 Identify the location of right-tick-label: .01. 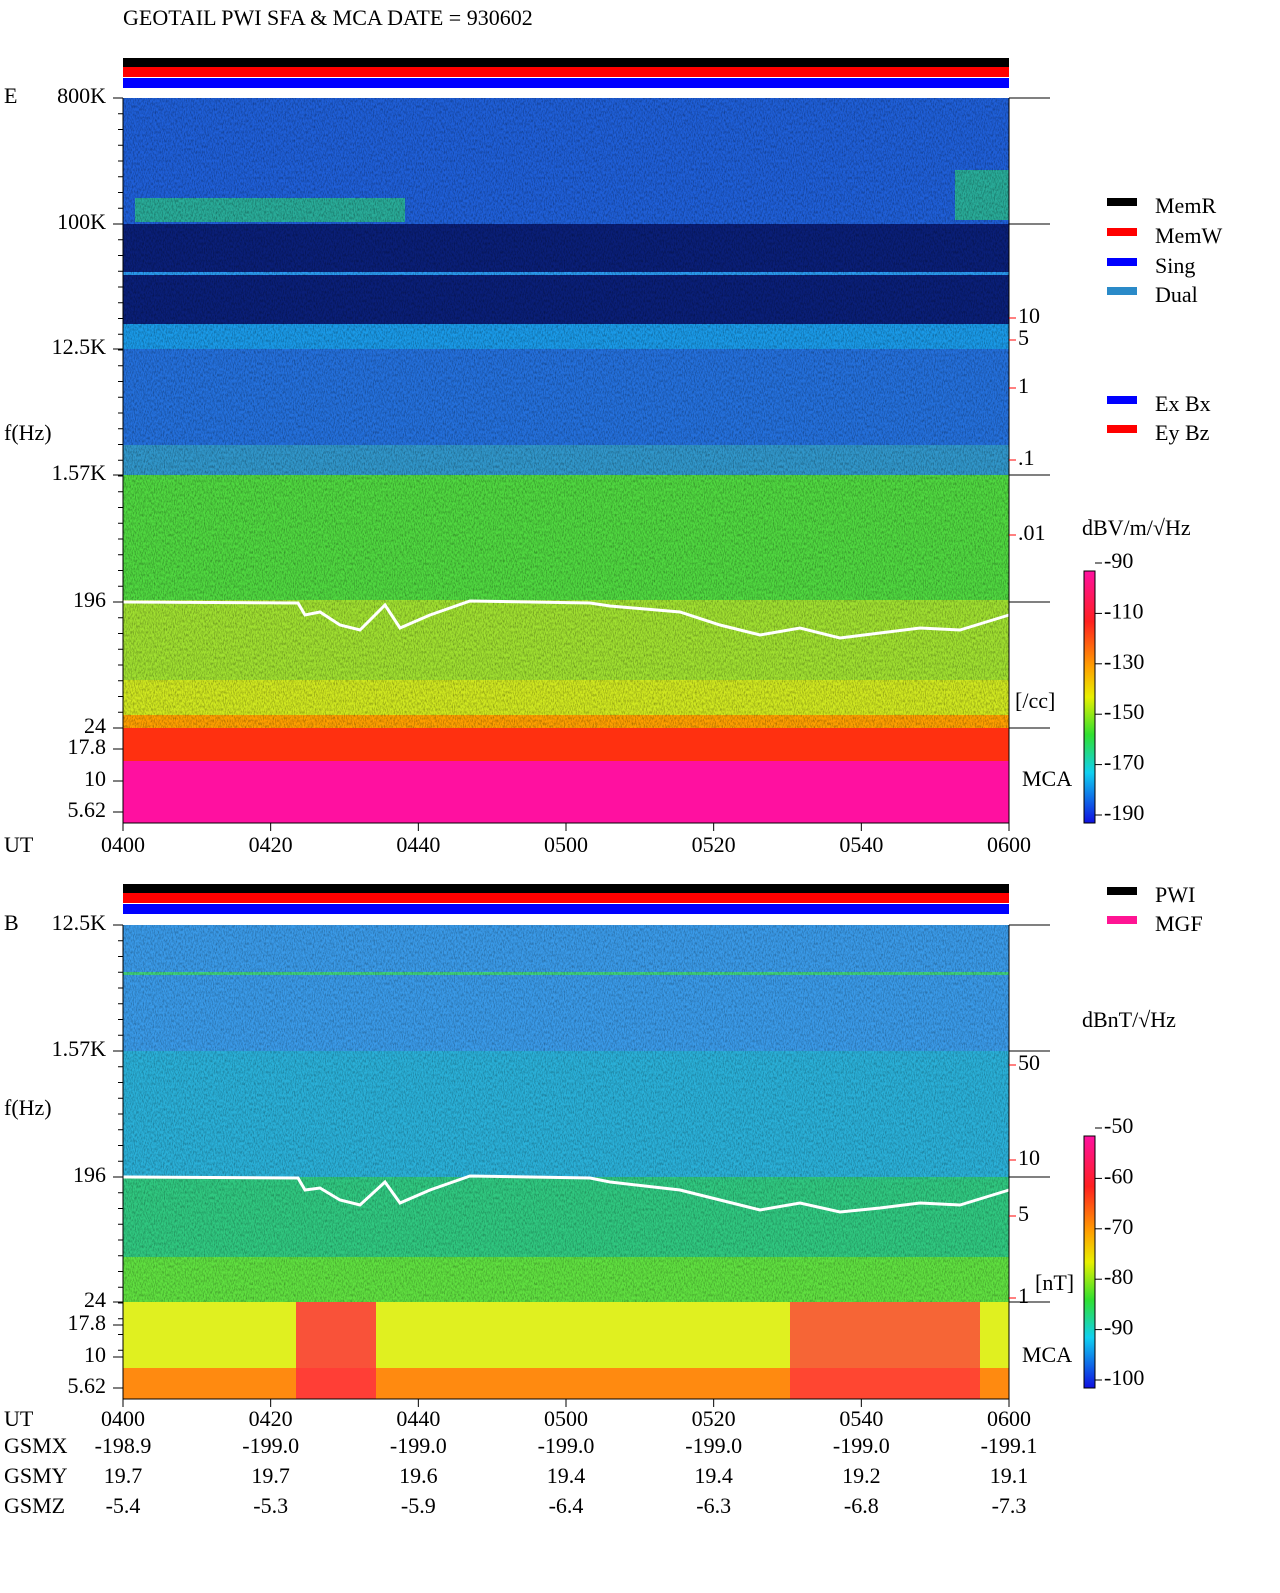
(1032, 532).